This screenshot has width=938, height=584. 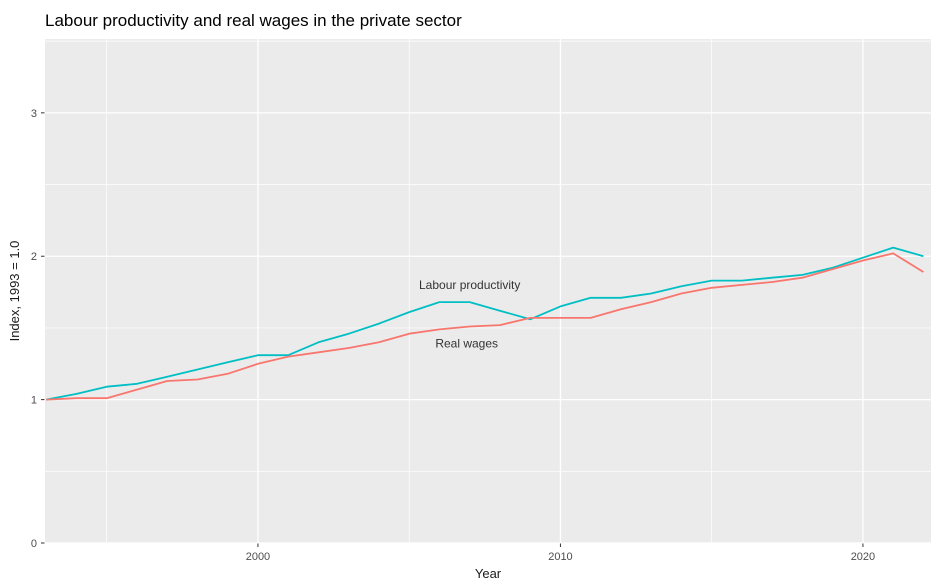 I want to click on x-axis-title: Year, so click(x=488, y=573).